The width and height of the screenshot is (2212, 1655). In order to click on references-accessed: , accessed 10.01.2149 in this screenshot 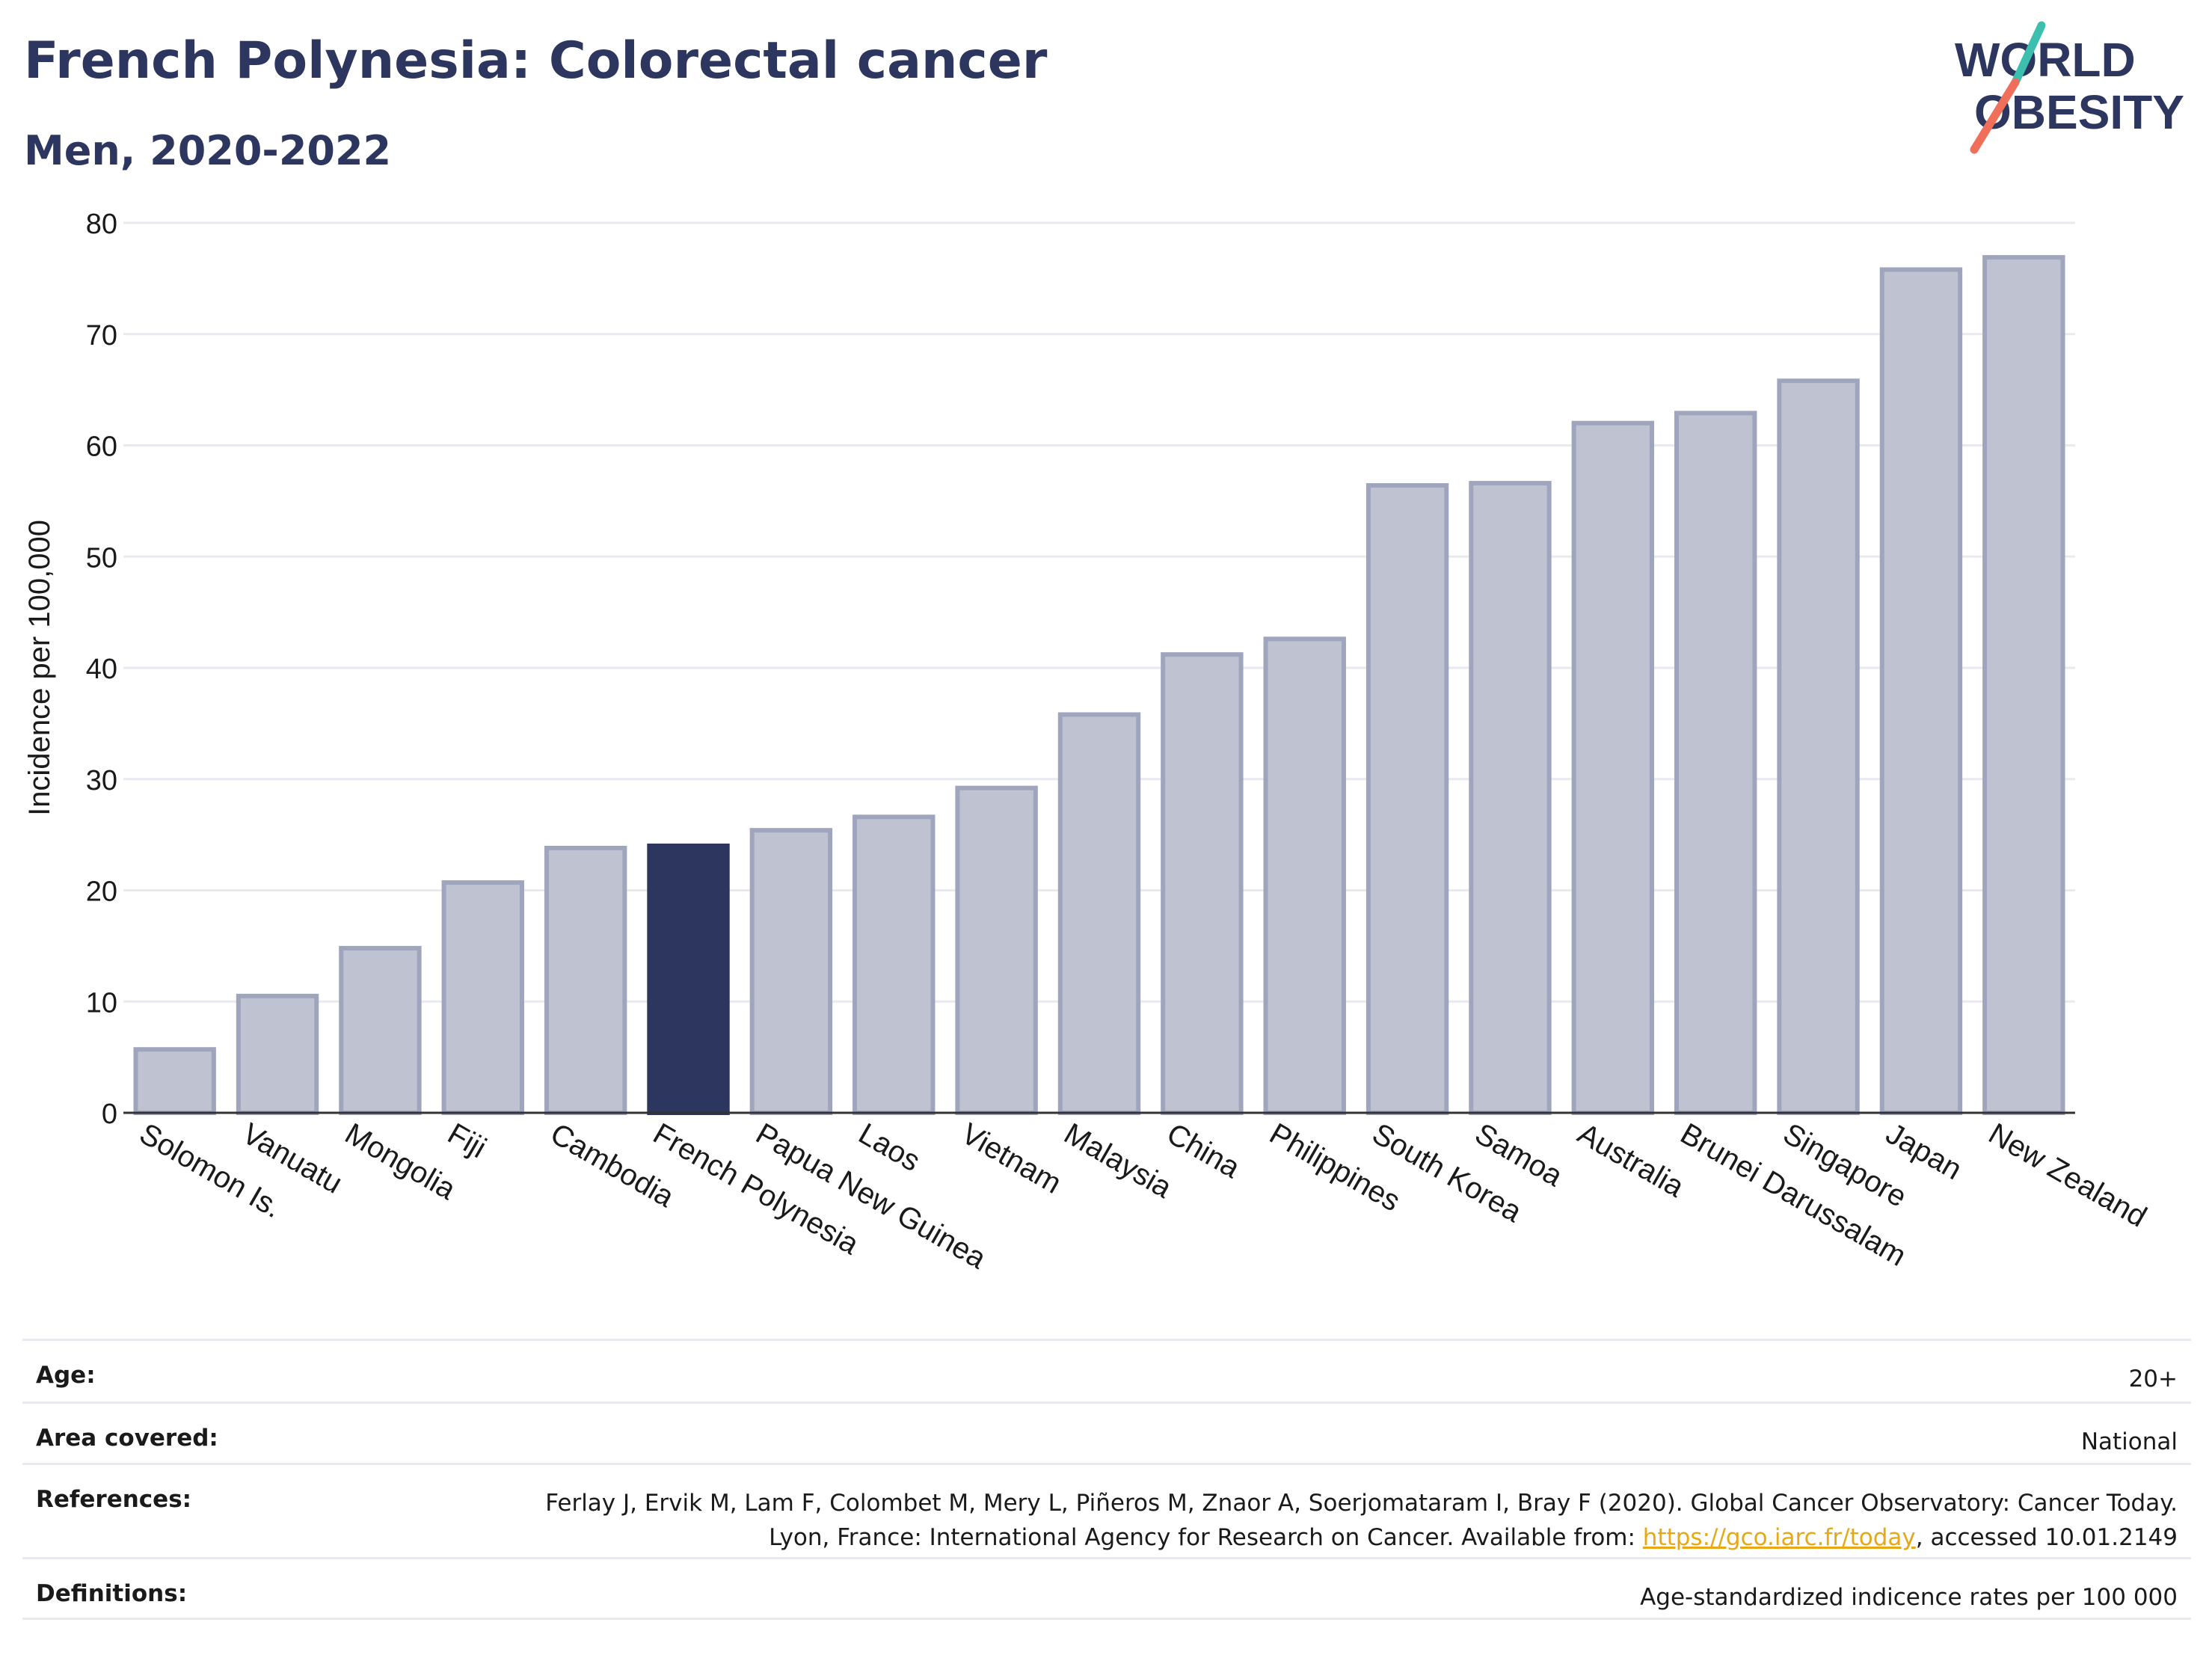, I will do `click(2046, 1537)`.